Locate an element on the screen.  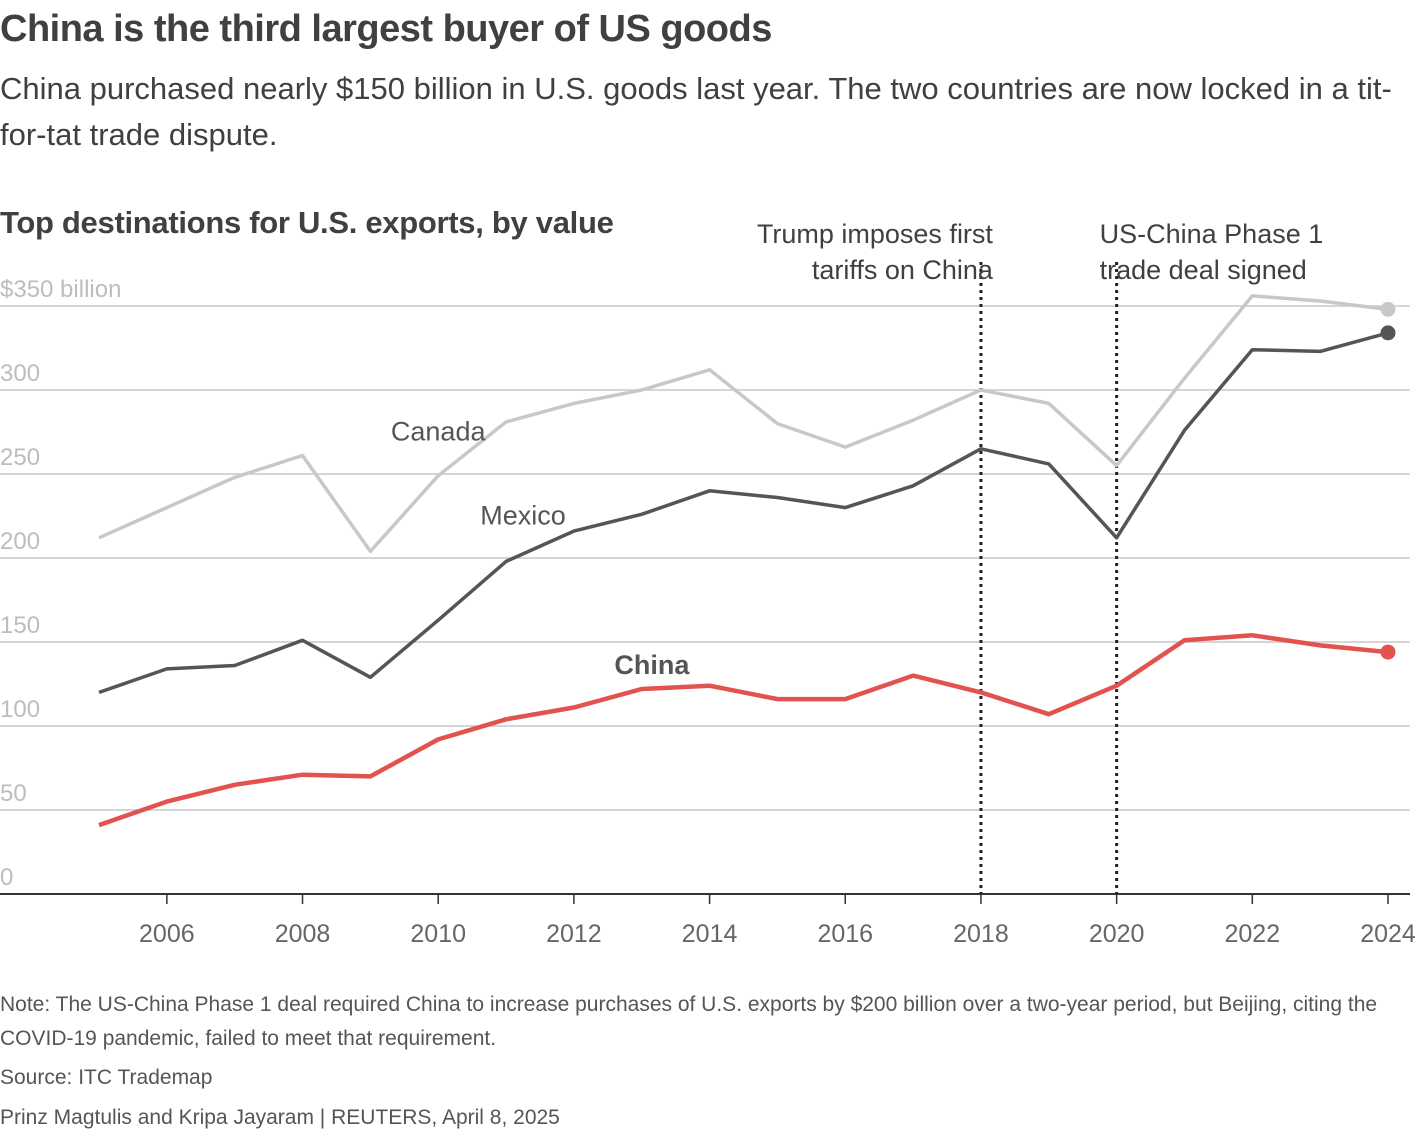
series-end-dot-china is located at coordinates (1388, 652).